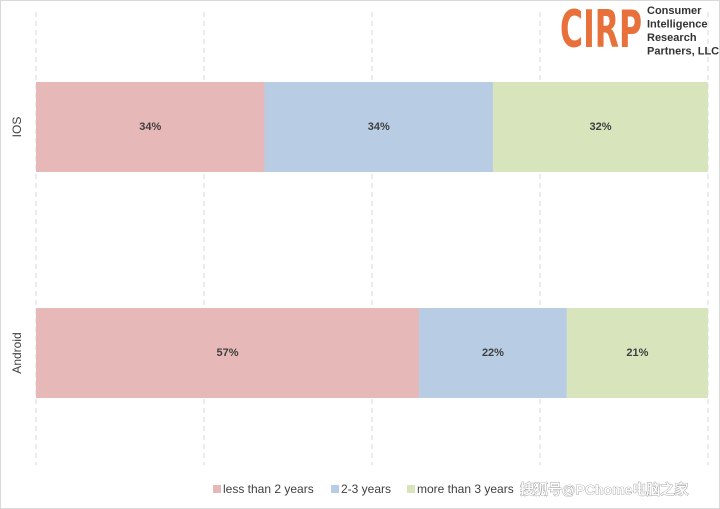 Image resolution: width=720 pixels, height=509 pixels. What do you see at coordinates (601, 30) in the screenshot?
I see `logo-mark: CIRP` at bounding box center [601, 30].